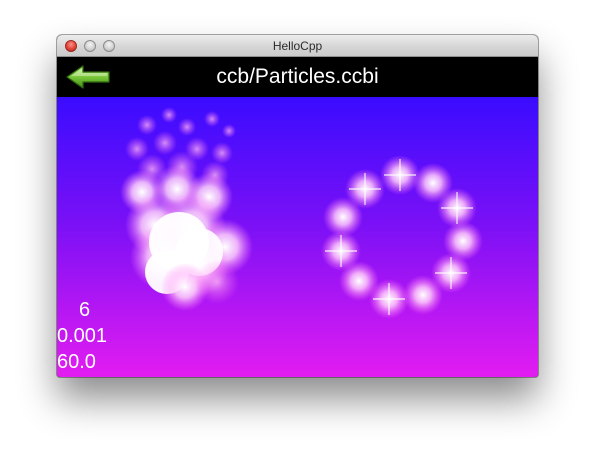 This screenshot has height=456, width=594. I want to click on scene-header: ccb/Particles.ccbi, so click(297, 77).